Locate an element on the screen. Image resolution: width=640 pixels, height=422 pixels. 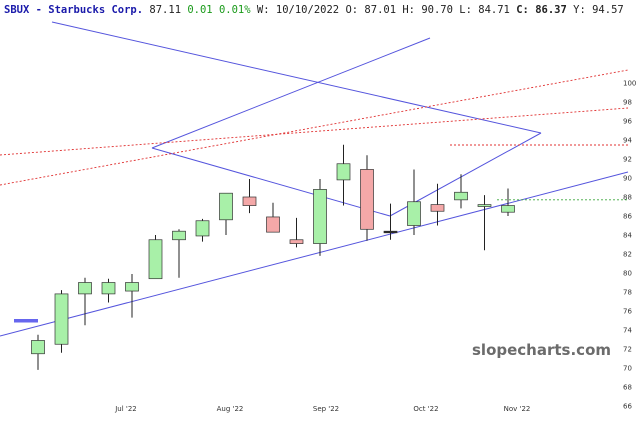
watermark: slopecharts.com is located at coordinates (541, 350).